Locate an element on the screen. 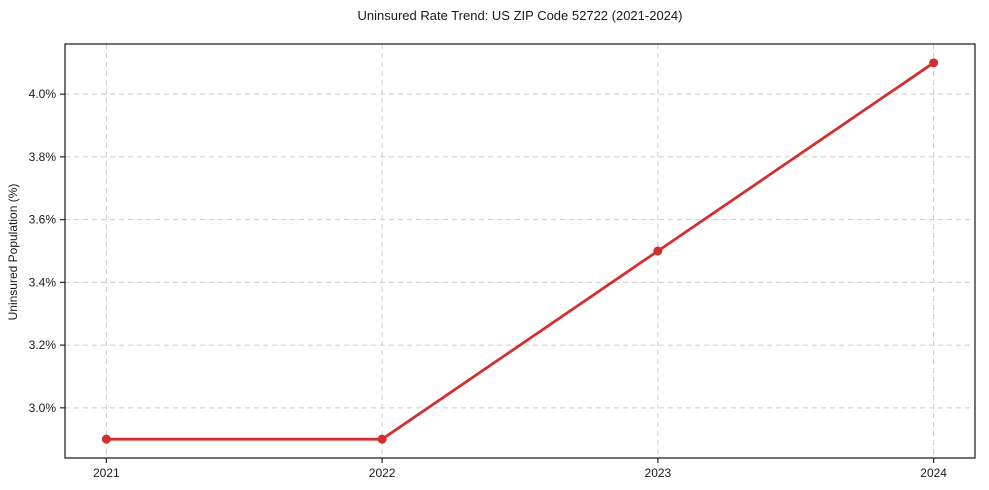 This screenshot has height=490, width=989. y-tick-label: 4.0% is located at coordinates (43, 94).